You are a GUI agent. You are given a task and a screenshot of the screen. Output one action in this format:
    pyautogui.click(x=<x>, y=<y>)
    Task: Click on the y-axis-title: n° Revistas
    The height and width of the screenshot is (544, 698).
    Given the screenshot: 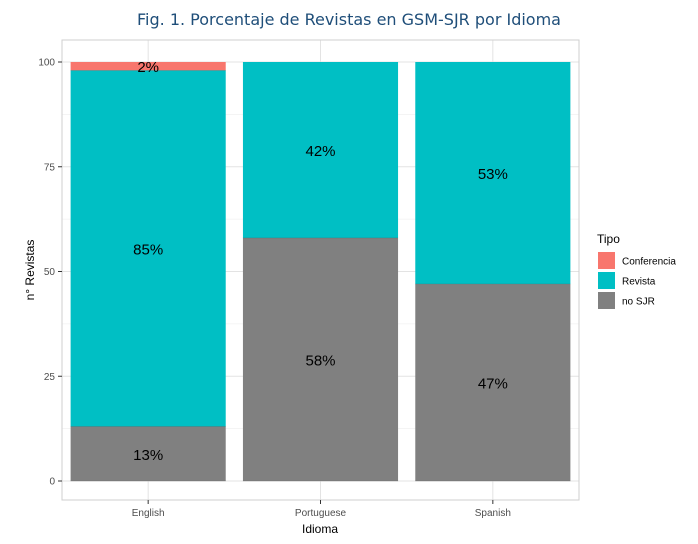 What is the action you would take?
    pyautogui.click(x=30, y=270)
    